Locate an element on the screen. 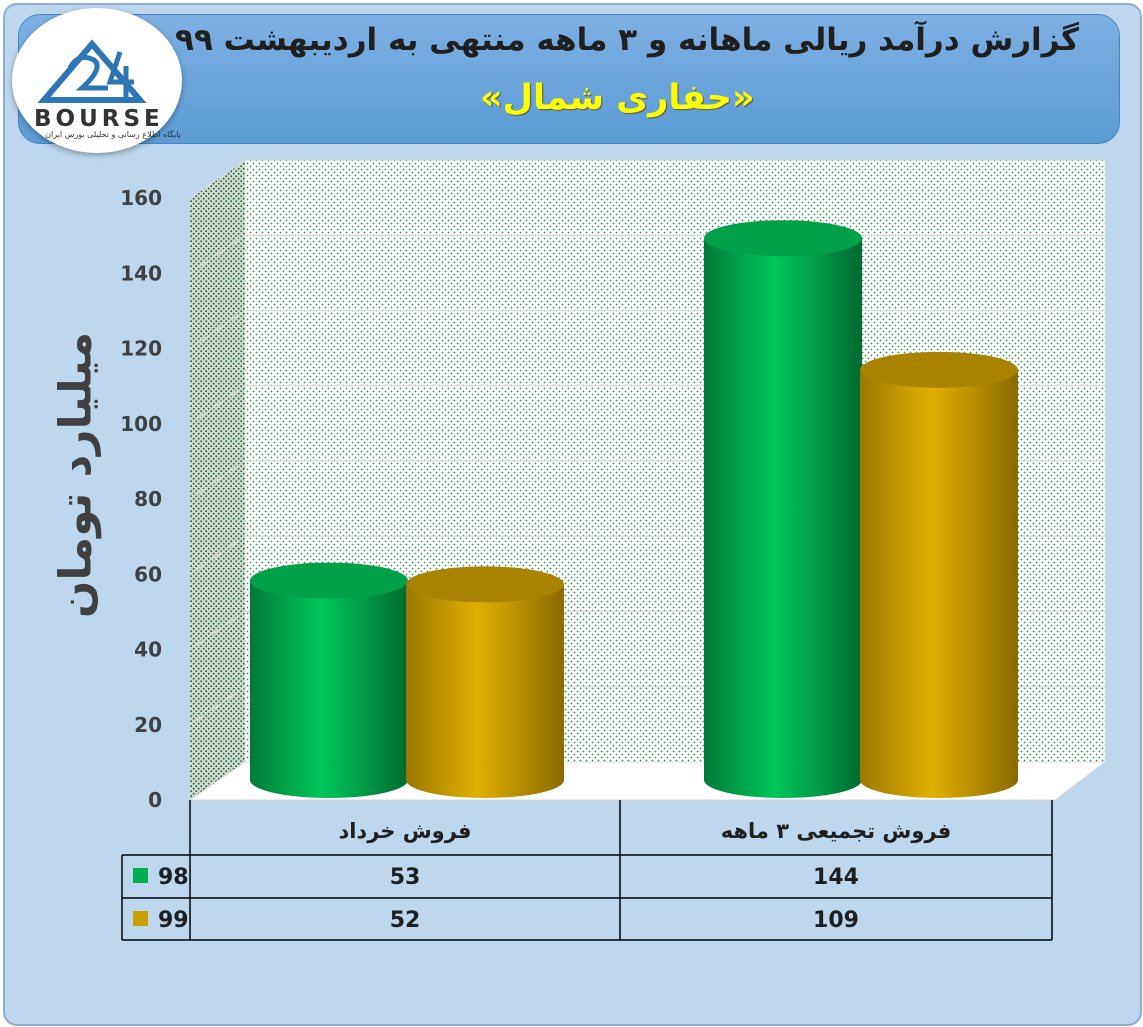 This screenshot has width=1143, height=1027. y-tick-label: 60 is located at coordinates (148, 574).